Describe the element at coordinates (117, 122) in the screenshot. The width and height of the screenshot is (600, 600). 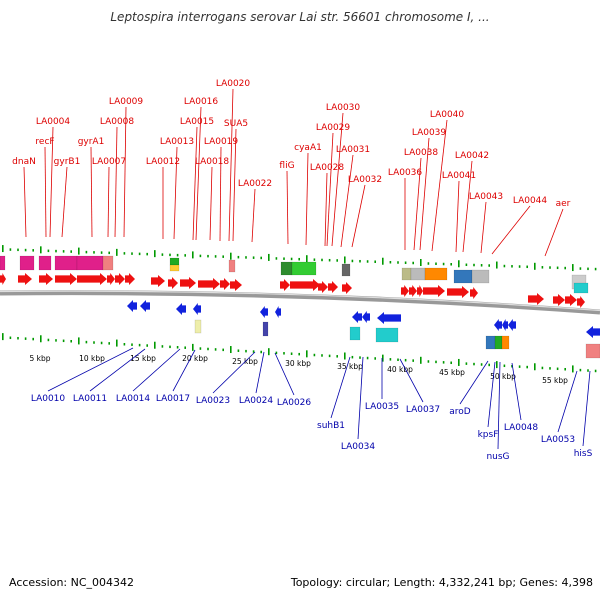
I see `forward-gene-label: LA0008` at that location.